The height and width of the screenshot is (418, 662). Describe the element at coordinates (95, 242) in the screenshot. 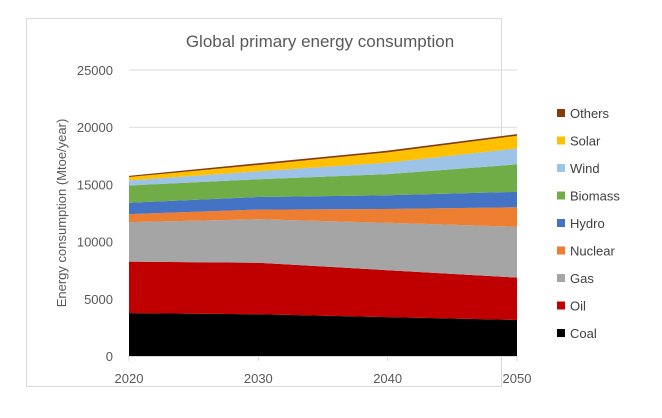

I see `y-tick-label: 10000` at that location.